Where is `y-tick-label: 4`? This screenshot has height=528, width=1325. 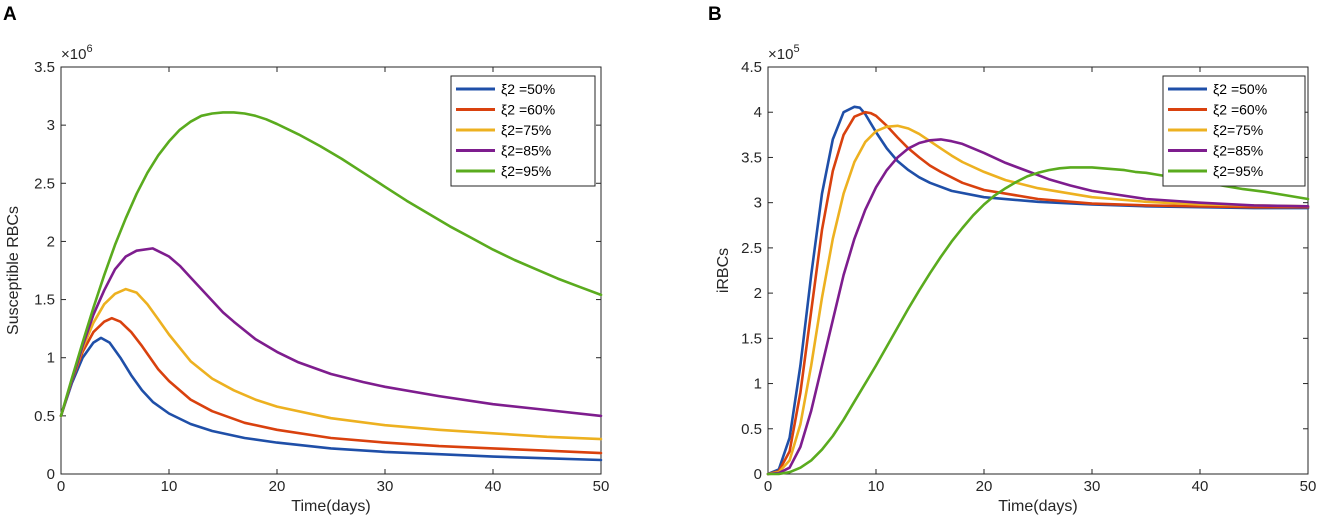 y-tick-label: 4 is located at coordinates (758, 112).